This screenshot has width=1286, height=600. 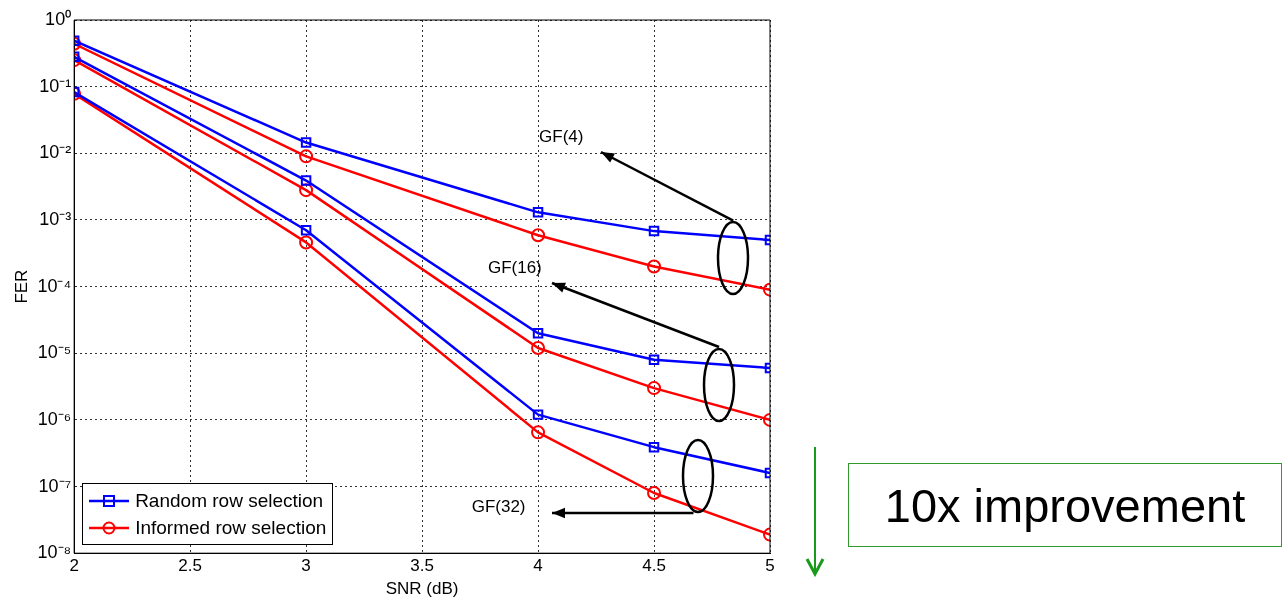 What do you see at coordinates (54, 352) in the screenshot?
I see `y-tick-label: 10⁻⁵` at bounding box center [54, 352].